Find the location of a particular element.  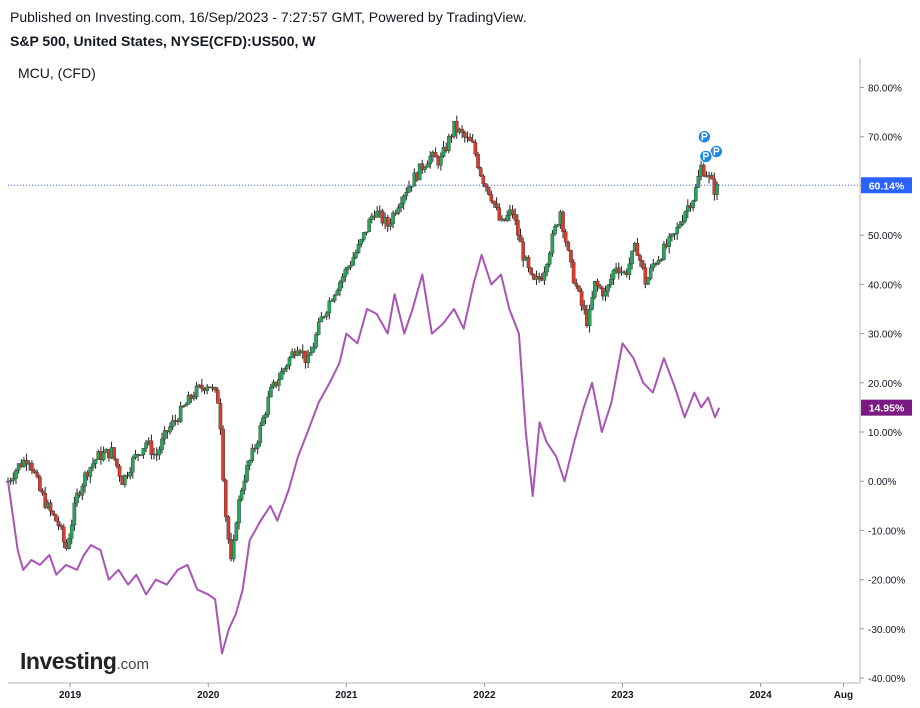

event-markers is located at coordinates (710, 147).